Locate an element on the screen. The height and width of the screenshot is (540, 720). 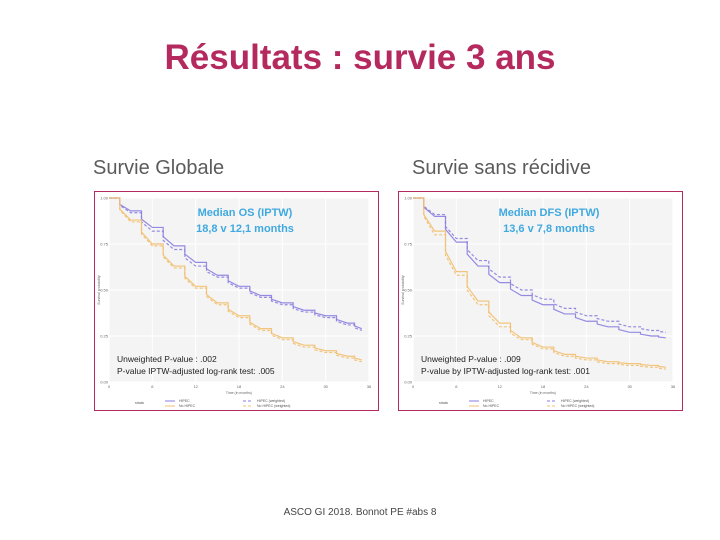
median-label: Median DFS (IPTW) is located at coordinates (549, 213).